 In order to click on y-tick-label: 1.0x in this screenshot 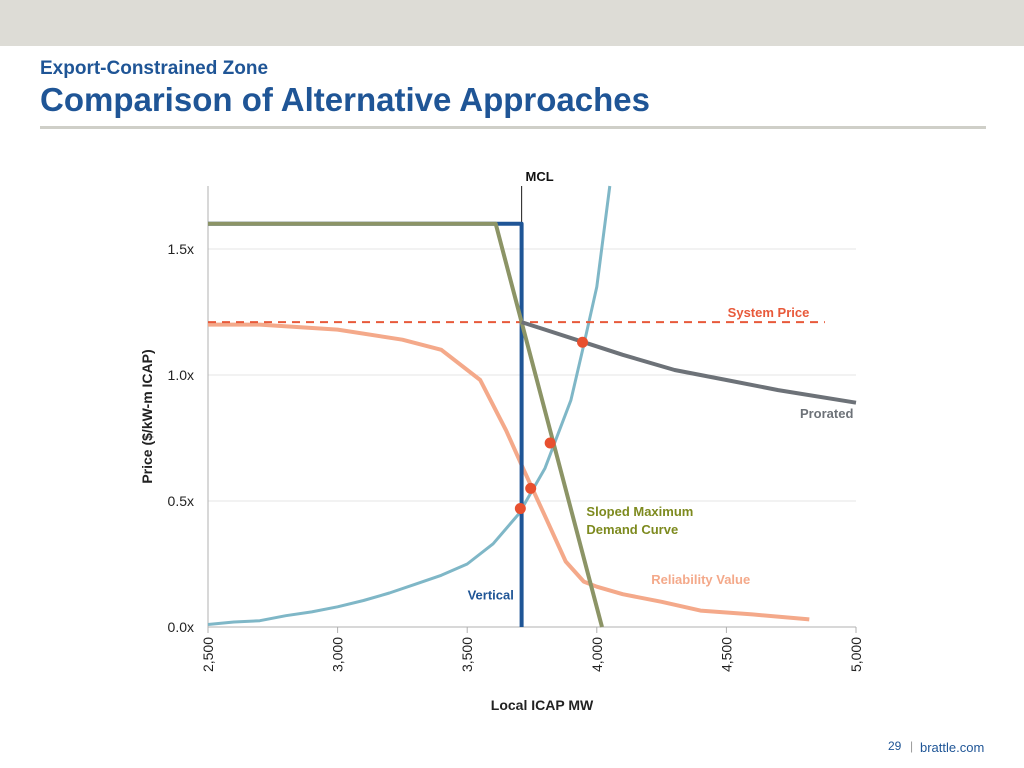, I will do `click(181, 375)`.